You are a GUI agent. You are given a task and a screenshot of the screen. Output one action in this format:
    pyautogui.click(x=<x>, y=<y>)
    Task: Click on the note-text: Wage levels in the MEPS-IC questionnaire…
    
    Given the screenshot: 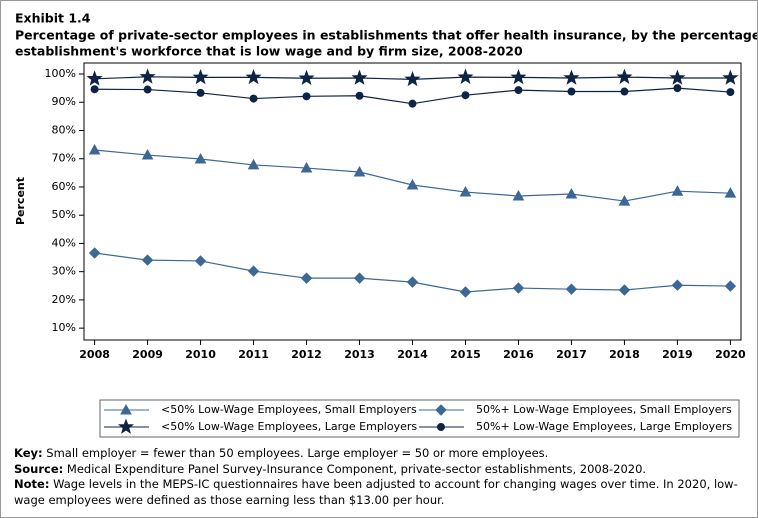 What is the action you would take?
    pyautogui.click(x=376, y=492)
    